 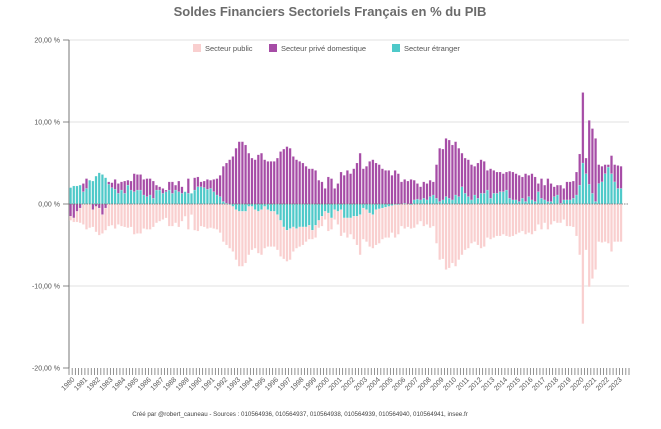 What do you see at coordinates (488, 384) in the screenshot?
I see `x-tick-label: 2013` at bounding box center [488, 384].